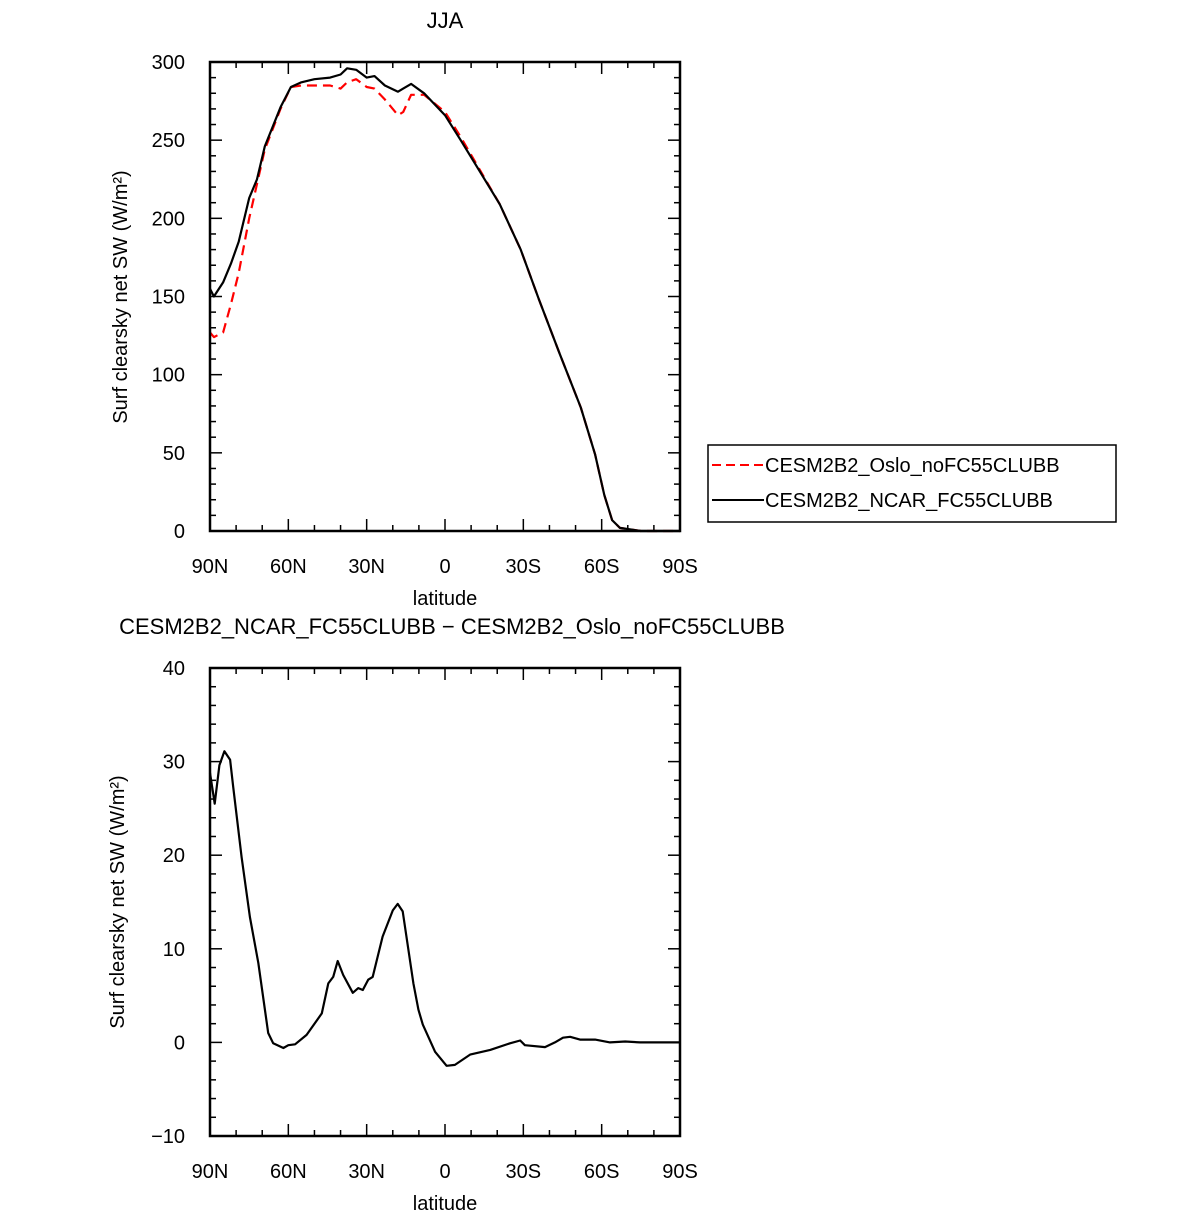 The image size is (1198, 1221). What do you see at coordinates (168, 298) in the screenshot?
I see `y-tick-label: 150` at bounding box center [168, 298].